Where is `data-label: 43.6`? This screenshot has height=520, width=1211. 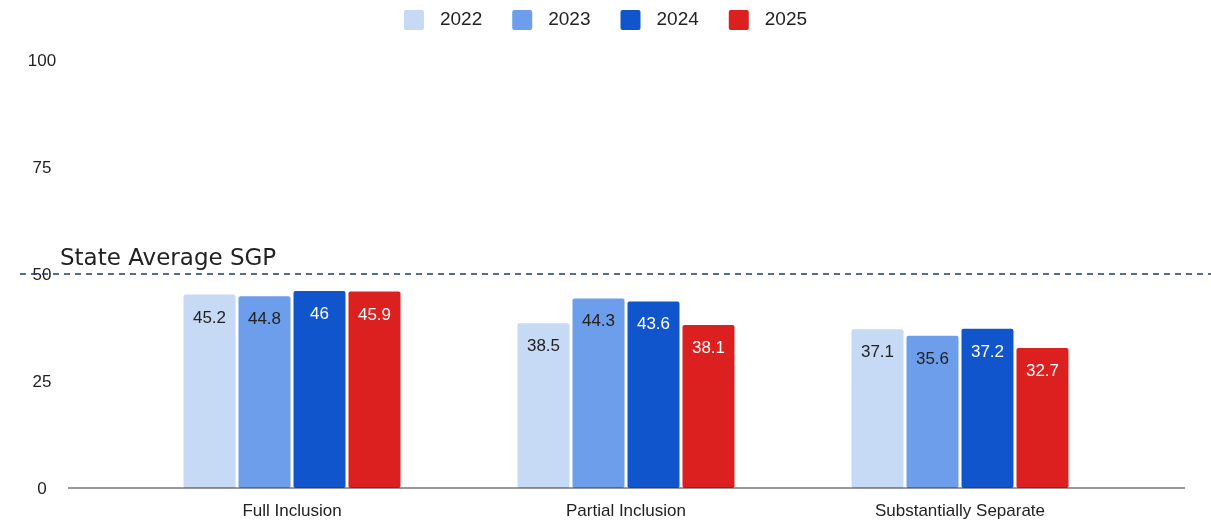 data-label: 43.6 is located at coordinates (653, 324).